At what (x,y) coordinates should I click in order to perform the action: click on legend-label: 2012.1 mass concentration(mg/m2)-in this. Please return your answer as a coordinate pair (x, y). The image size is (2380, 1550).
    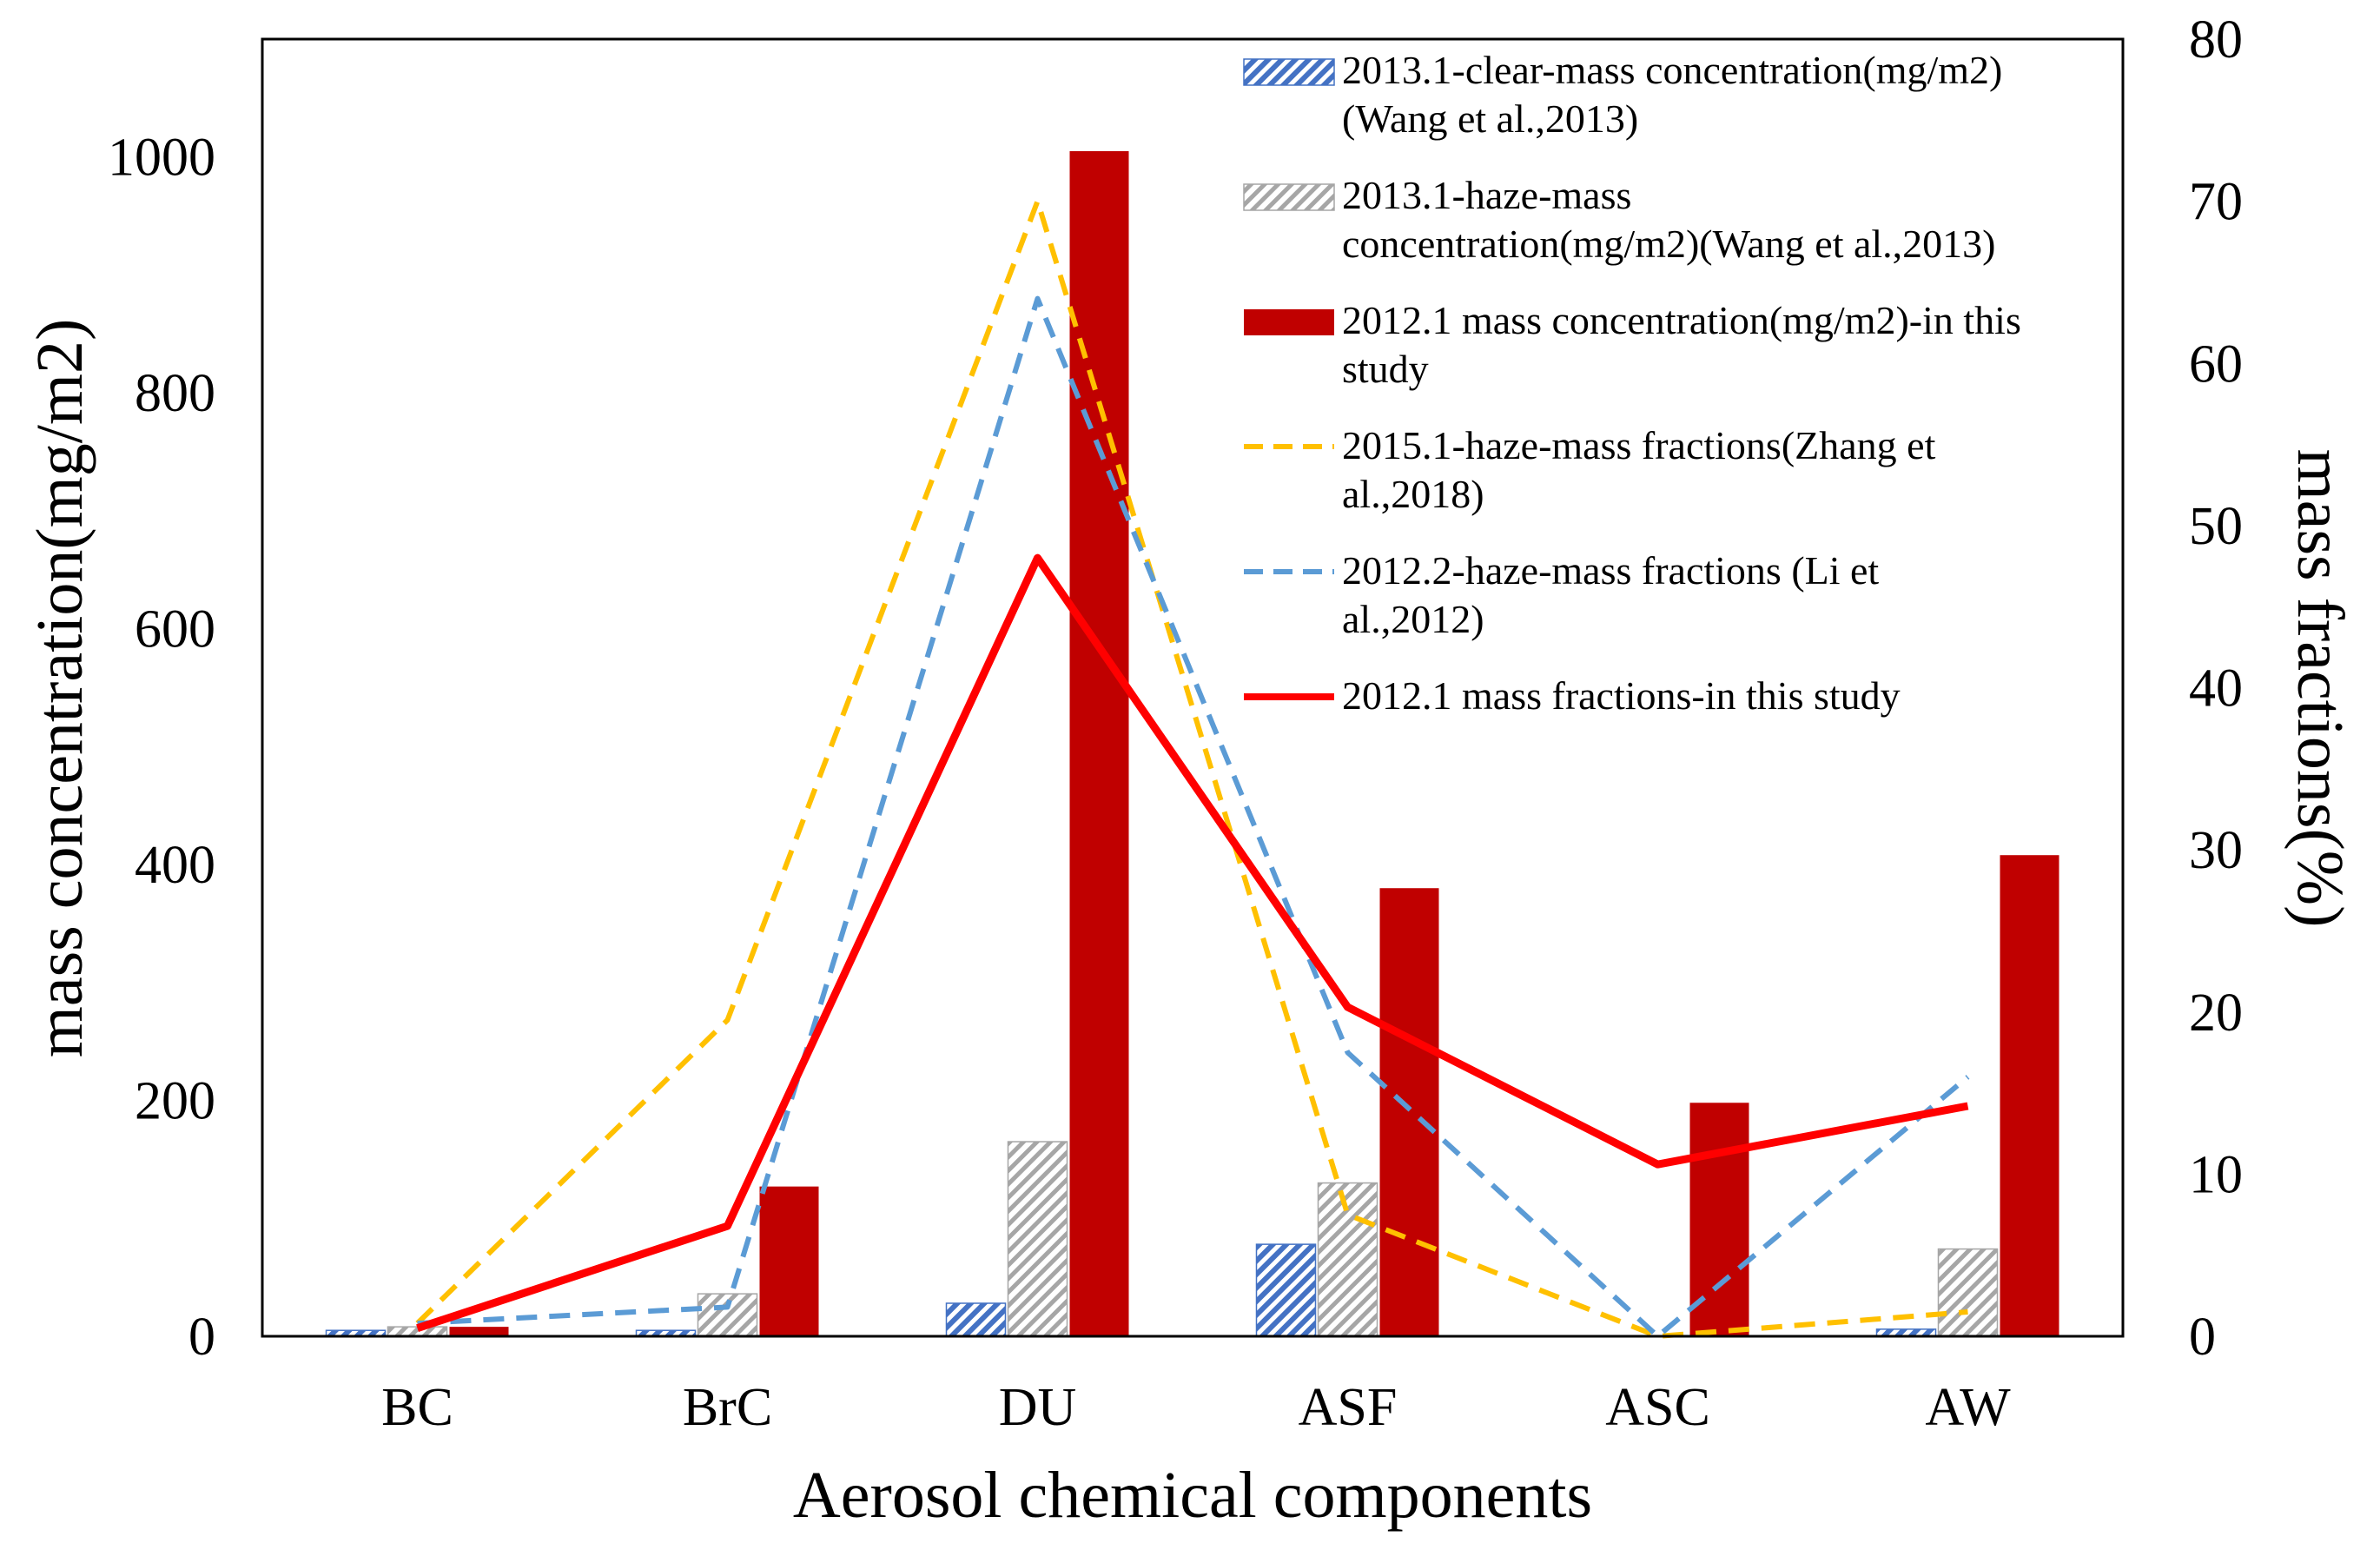
    Looking at the image, I should click on (1681, 320).